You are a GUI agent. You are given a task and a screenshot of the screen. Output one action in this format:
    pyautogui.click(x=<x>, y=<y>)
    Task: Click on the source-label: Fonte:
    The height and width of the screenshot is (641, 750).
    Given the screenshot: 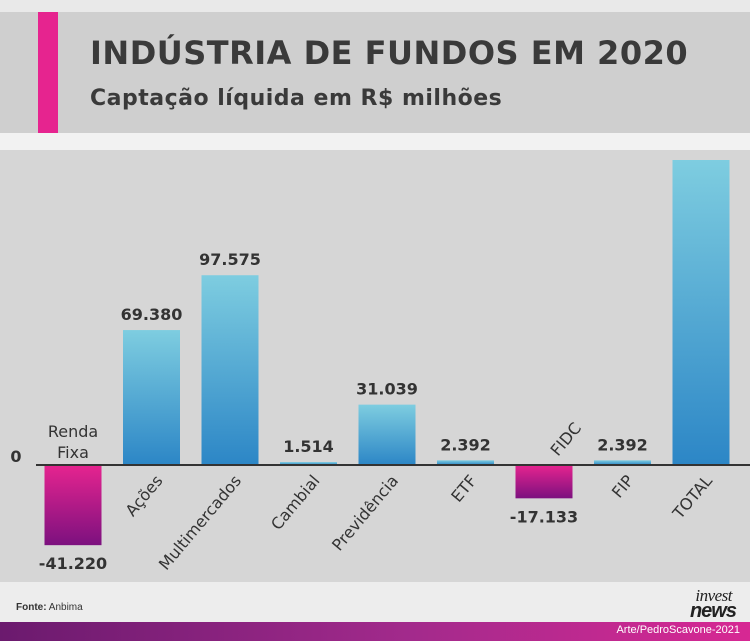 What is the action you would take?
    pyautogui.click(x=31, y=607)
    